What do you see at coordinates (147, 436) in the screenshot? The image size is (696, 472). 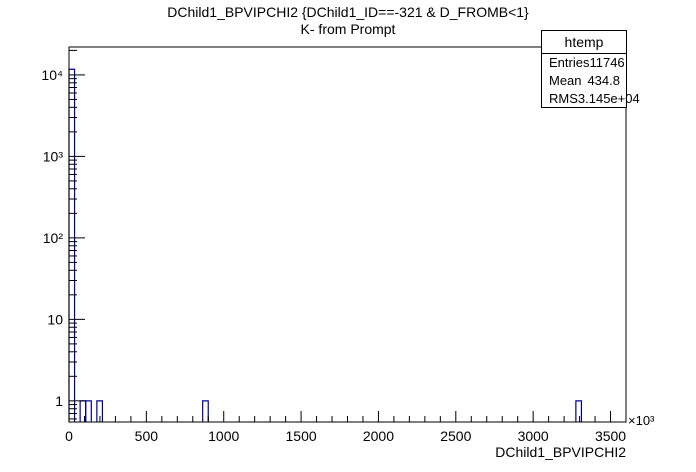 I see `x-tick-label: 500` at bounding box center [147, 436].